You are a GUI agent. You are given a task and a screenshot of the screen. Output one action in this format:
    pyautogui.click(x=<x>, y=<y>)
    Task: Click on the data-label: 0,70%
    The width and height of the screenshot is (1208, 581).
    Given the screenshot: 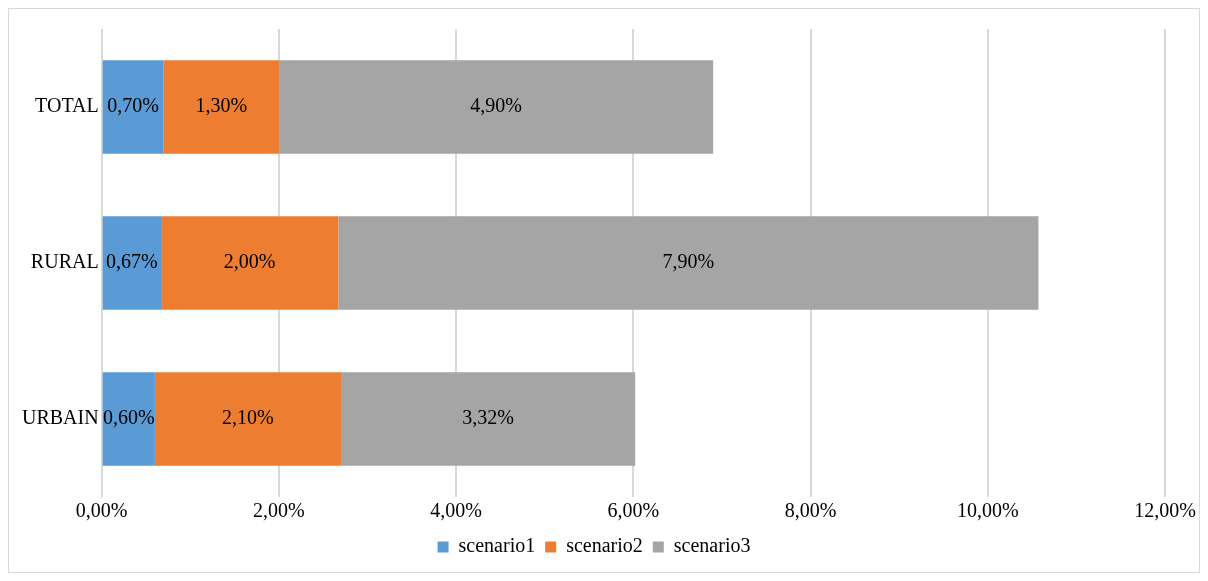 What is the action you would take?
    pyautogui.click(x=133, y=105)
    